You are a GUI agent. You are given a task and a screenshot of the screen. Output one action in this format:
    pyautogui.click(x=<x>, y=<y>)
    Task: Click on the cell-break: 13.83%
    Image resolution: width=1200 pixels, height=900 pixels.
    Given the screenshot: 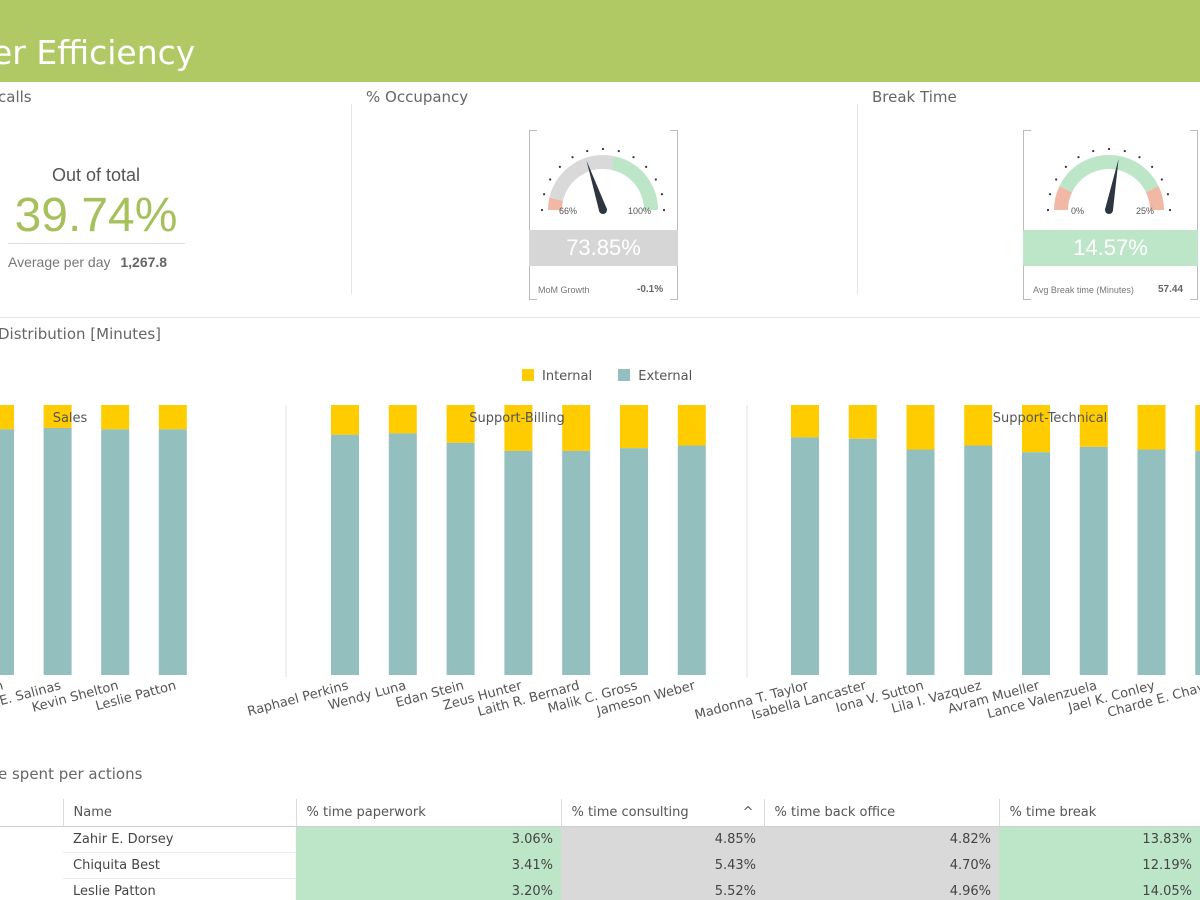 What is the action you would take?
    pyautogui.click(x=1099, y=839)
    